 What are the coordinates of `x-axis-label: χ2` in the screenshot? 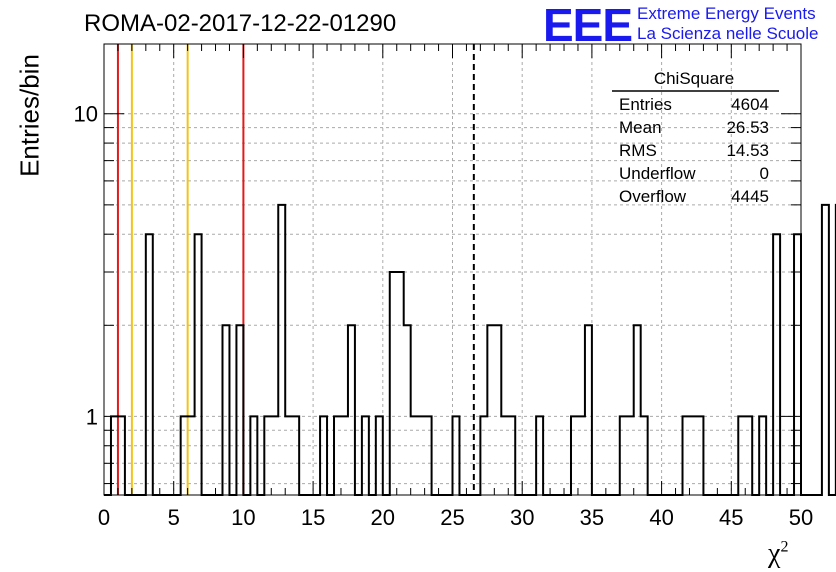 It's located at (778, 554).